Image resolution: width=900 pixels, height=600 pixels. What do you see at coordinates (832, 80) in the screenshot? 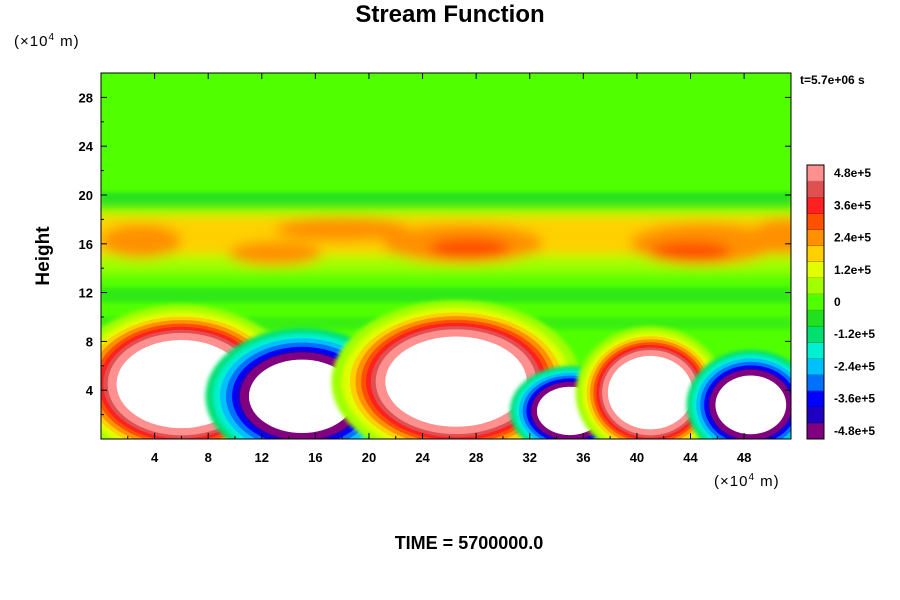
I see `time-stamp-label: t=5.7e+06 s` at bounding box center [832, 80].